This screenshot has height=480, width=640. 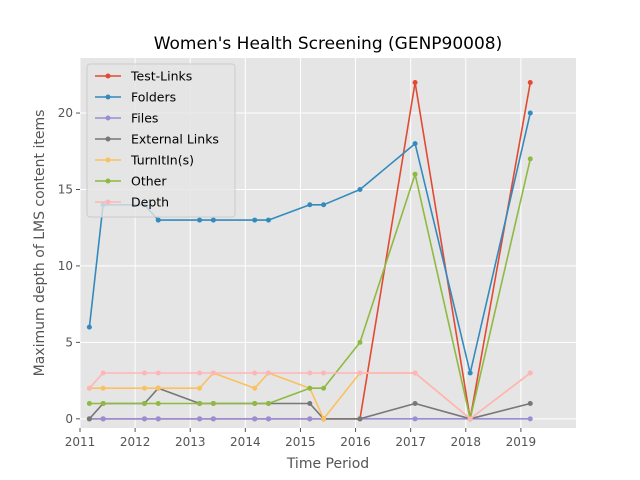 What do you see at coordinates (135, 442) in the screenshot?
I see `x-tick-label: 2012` at bounding box center [135, 442].